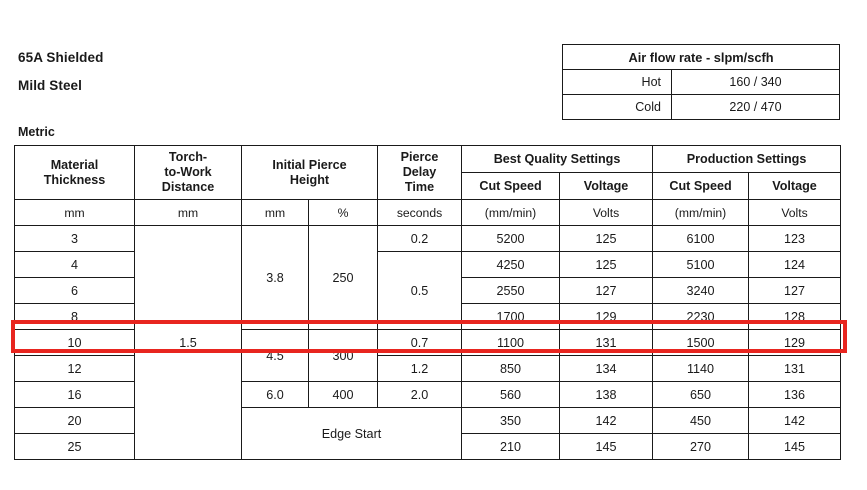 This screenshot has width=867, height=490. What do you see at coordinates (701, 394) in the screenshot?
I see `cell-production-cut-speed: 650` at bounding box center [701, 394].